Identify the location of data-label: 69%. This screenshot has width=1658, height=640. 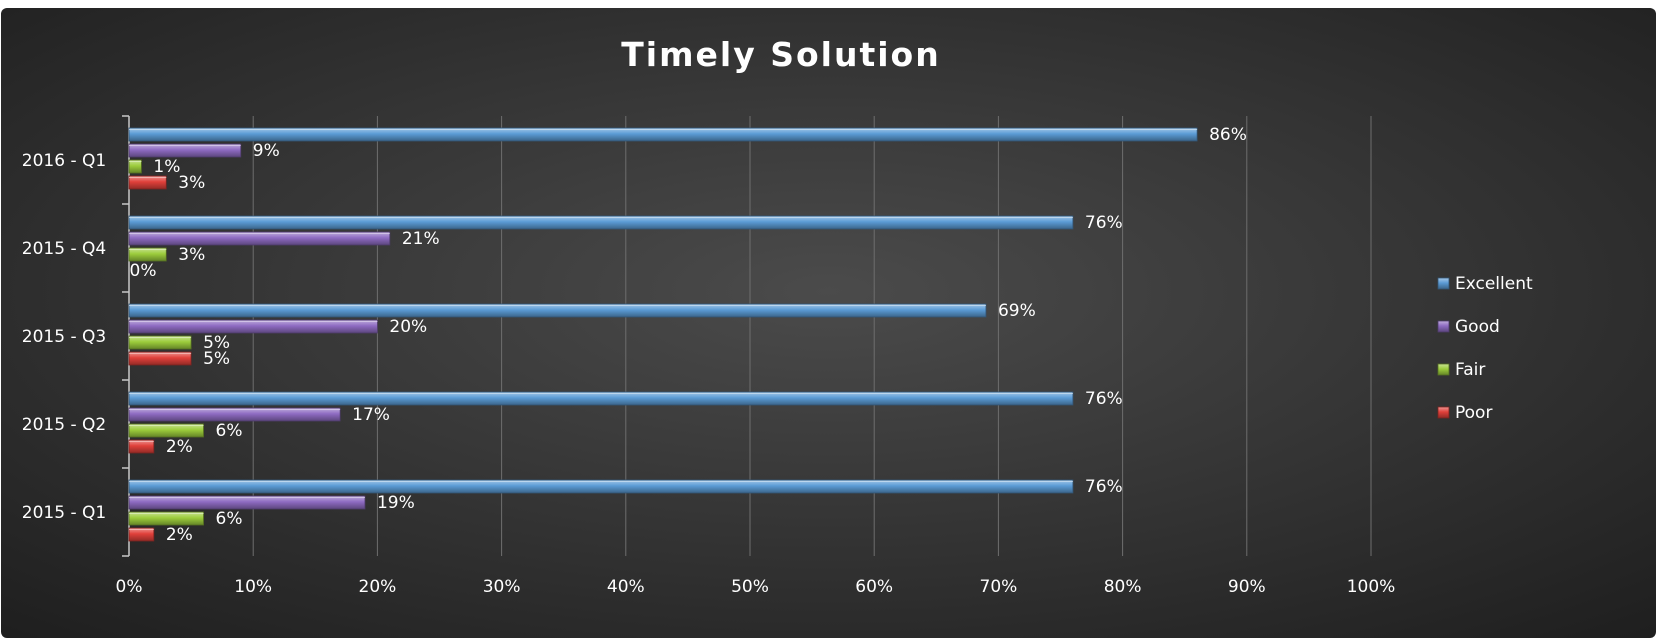
(1017, 311).